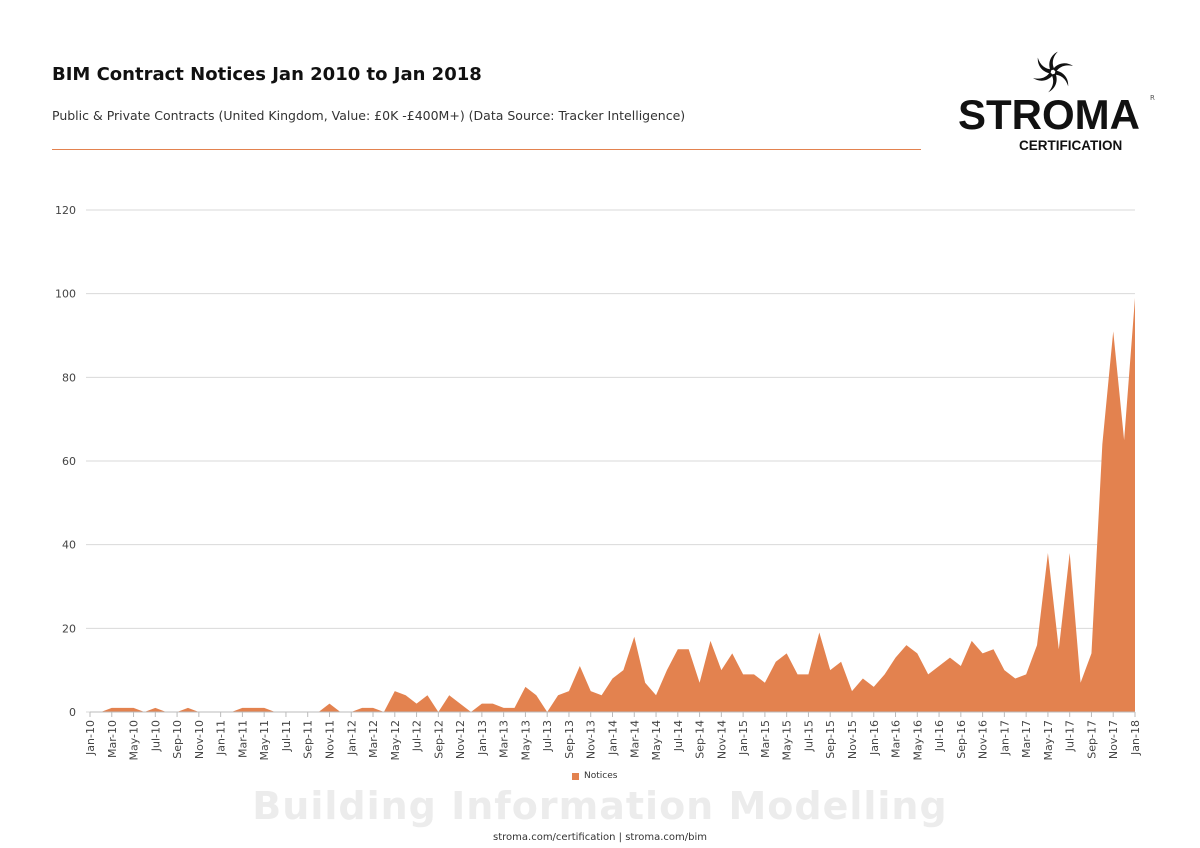  Describe the element at coordinates (656, 740) in the screenshot. I see `x-tick-label: May-14` at that location.